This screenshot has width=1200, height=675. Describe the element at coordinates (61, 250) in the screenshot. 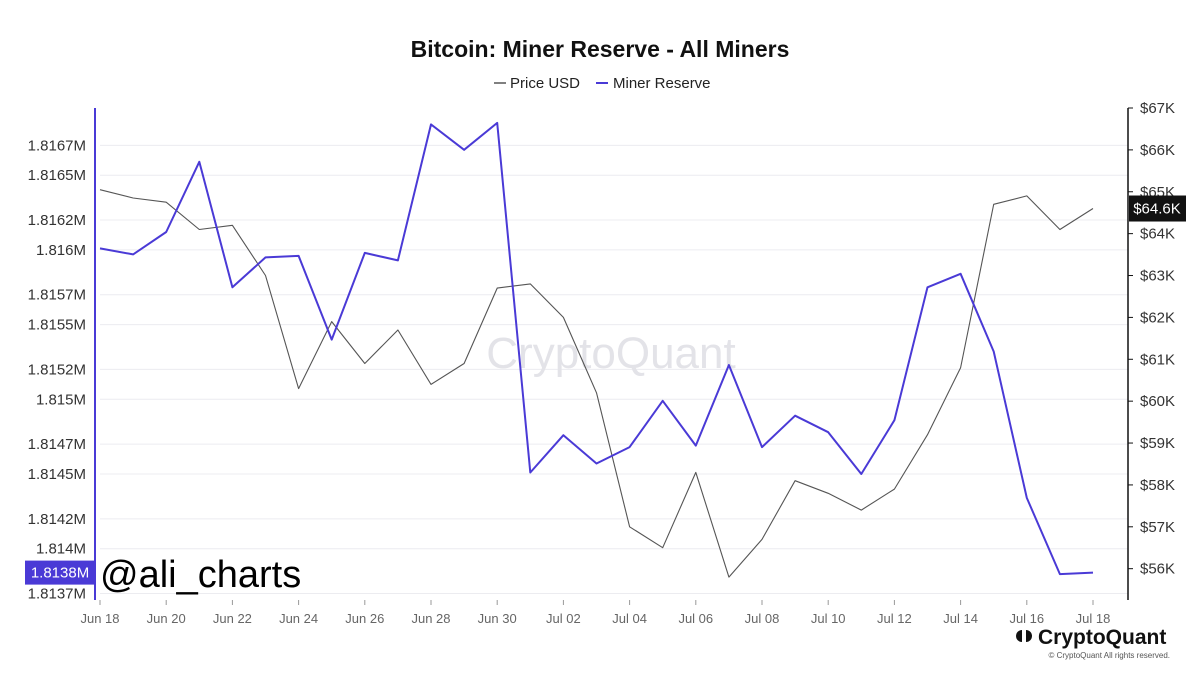

I see `left-tick-label: 1.816M` at that location.